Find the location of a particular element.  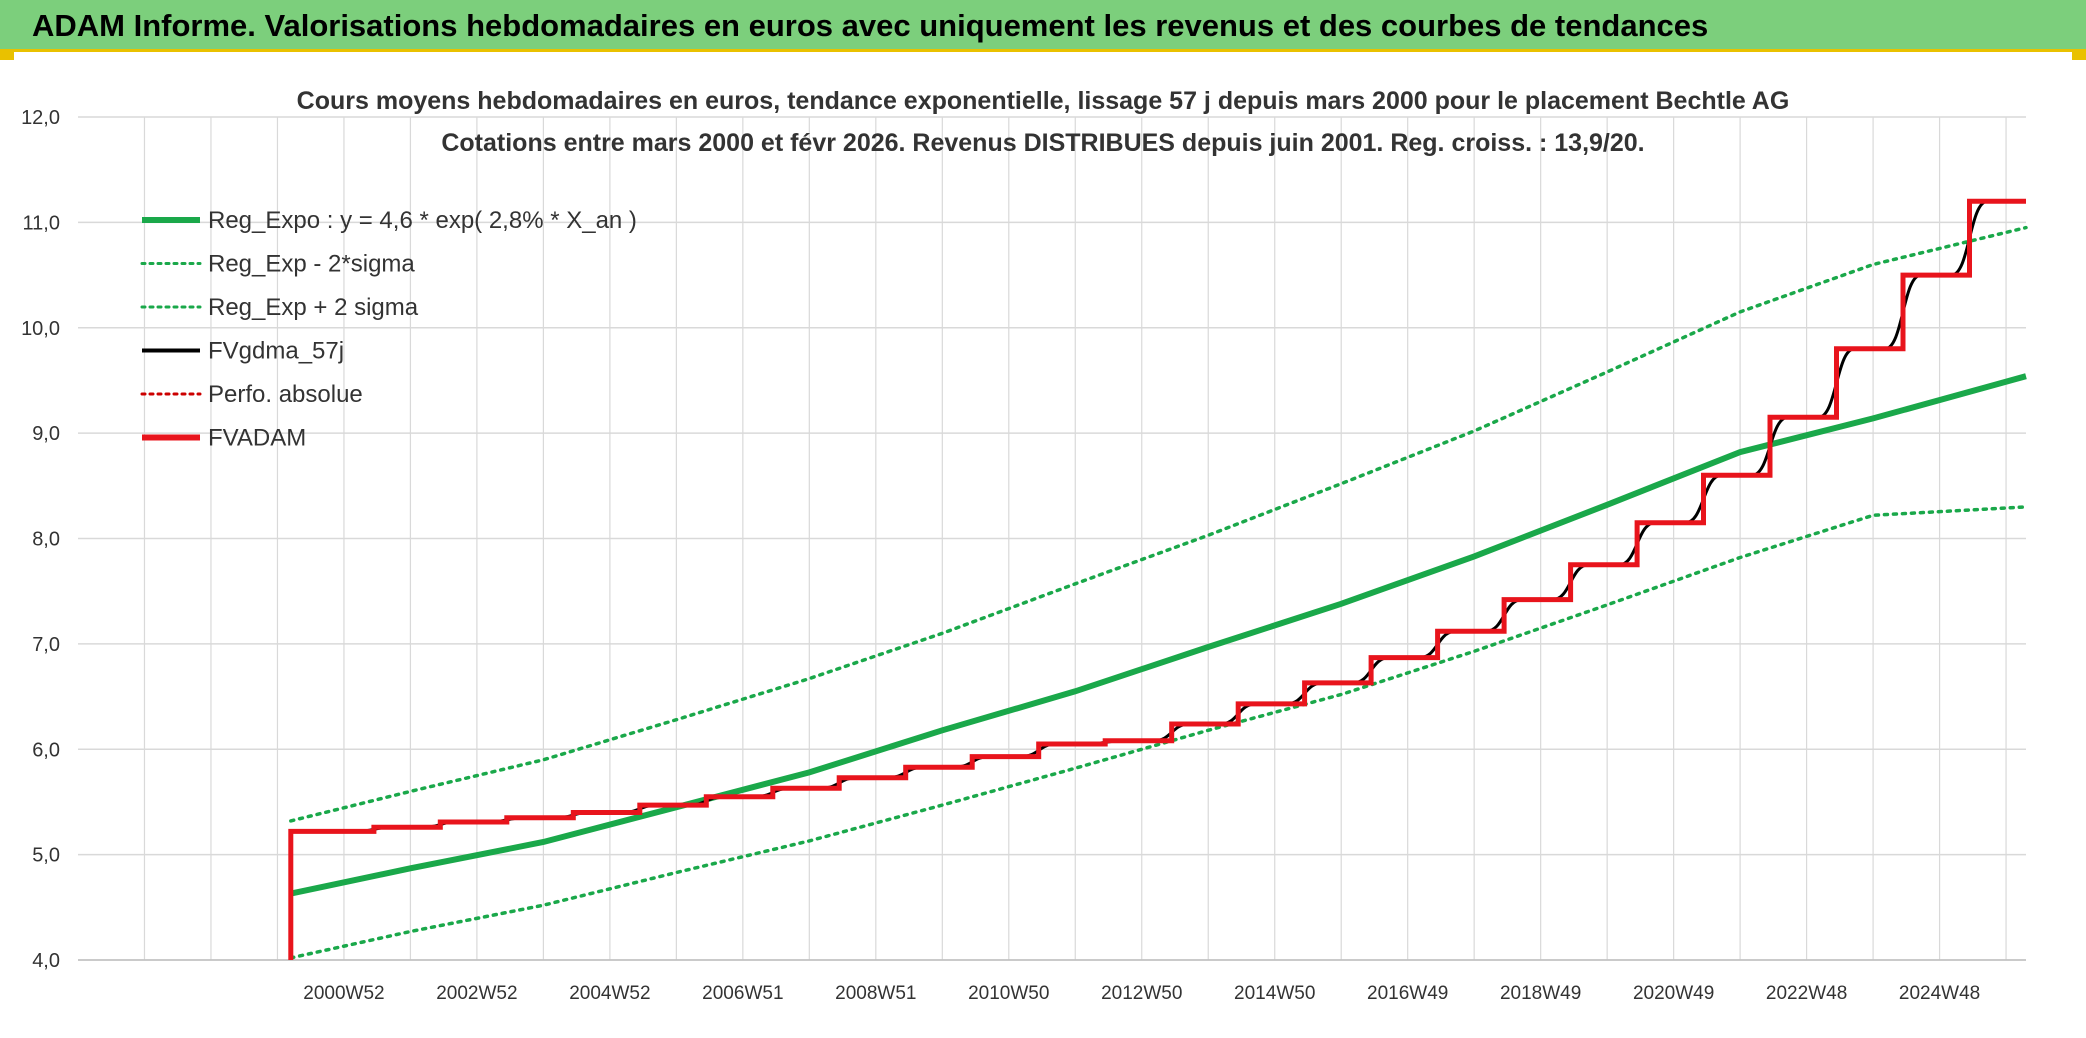

x-tick-label: 2016W49 is located at coordinates (1407, 993).